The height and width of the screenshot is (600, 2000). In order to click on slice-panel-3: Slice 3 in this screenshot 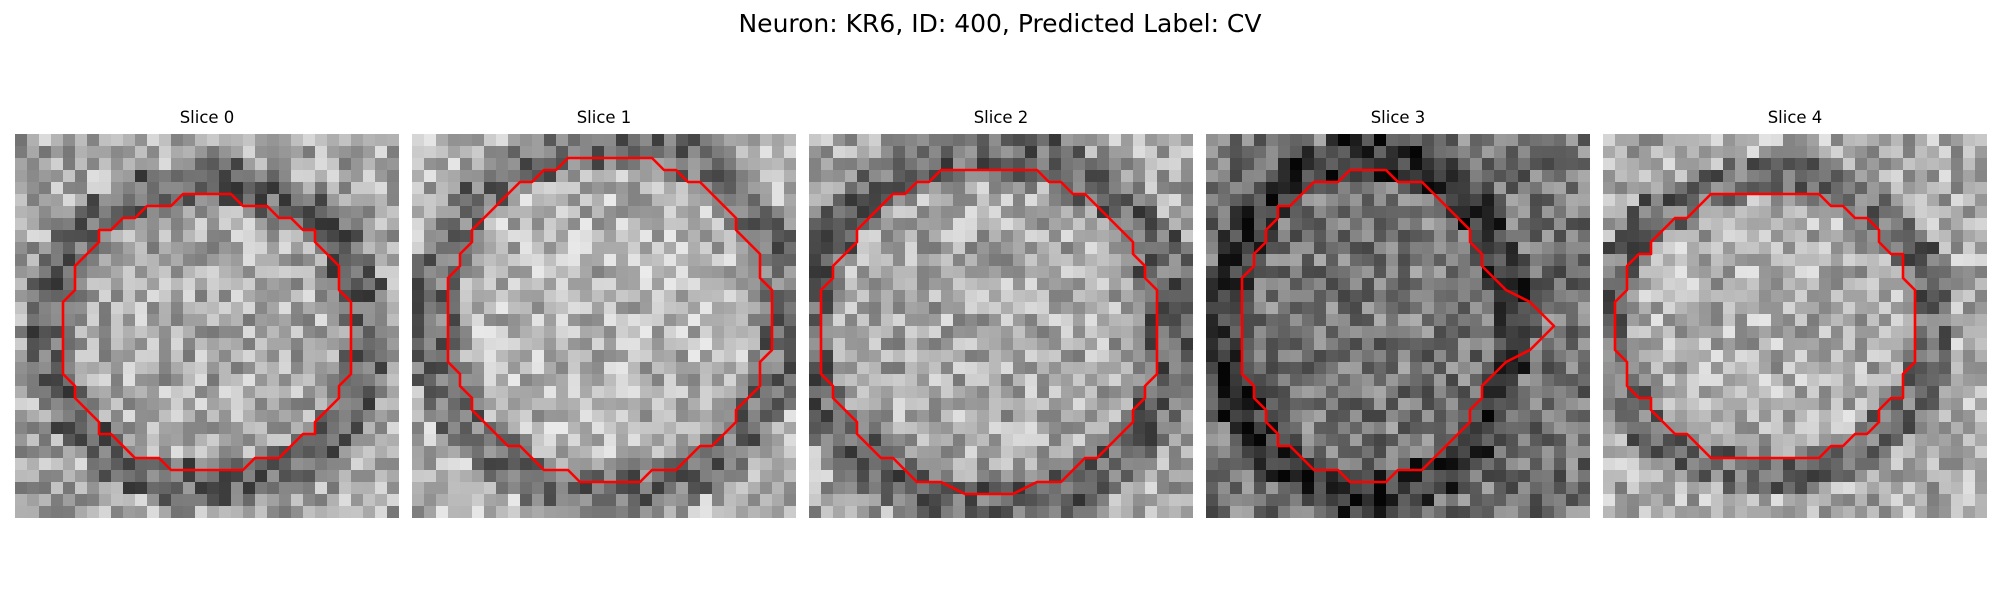, I will do `click(1398, 312)`.